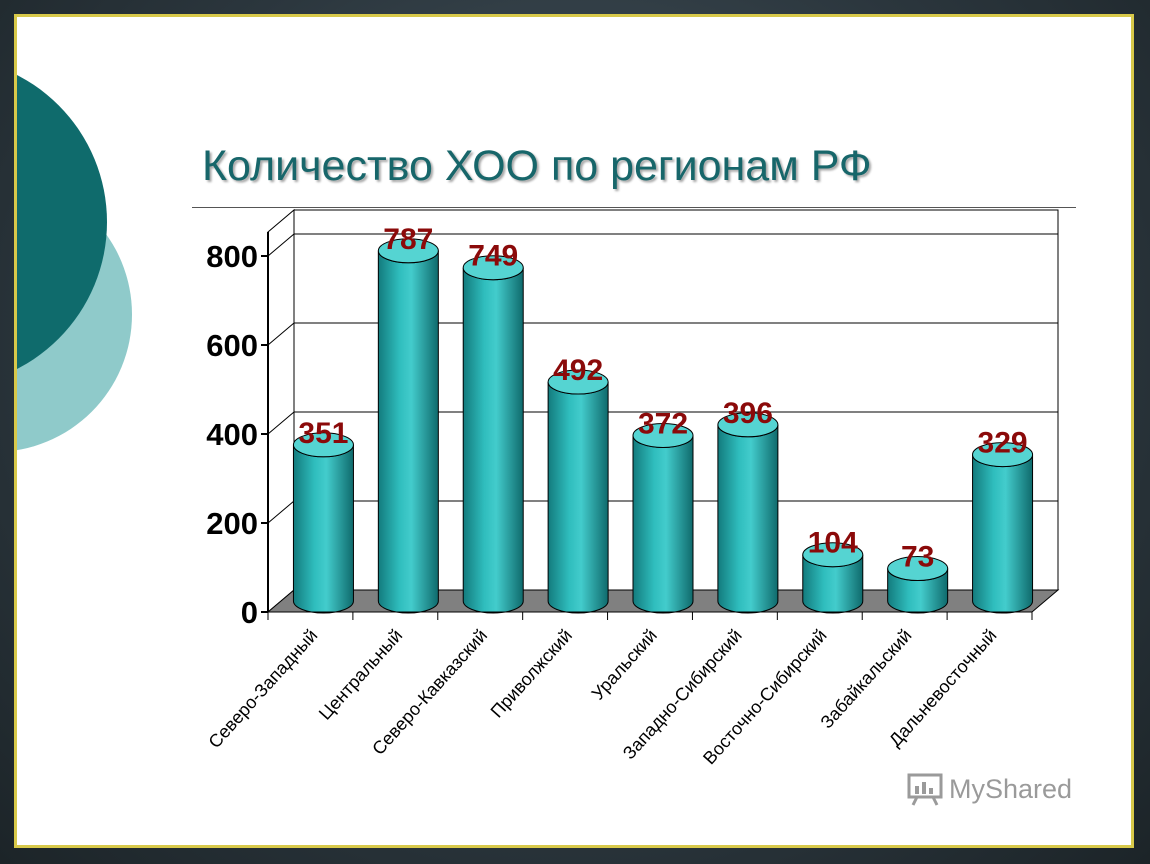  I want to click on data-label: 104, so click(833, 543).